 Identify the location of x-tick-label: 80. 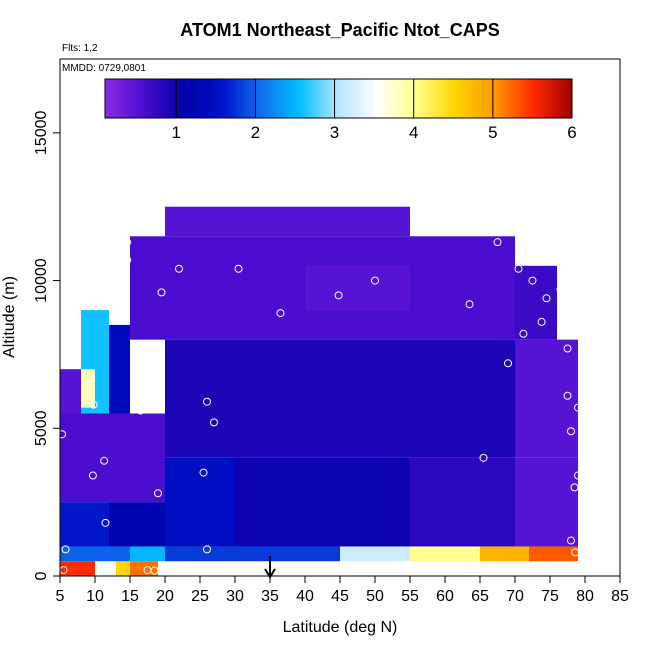
(585, 596).